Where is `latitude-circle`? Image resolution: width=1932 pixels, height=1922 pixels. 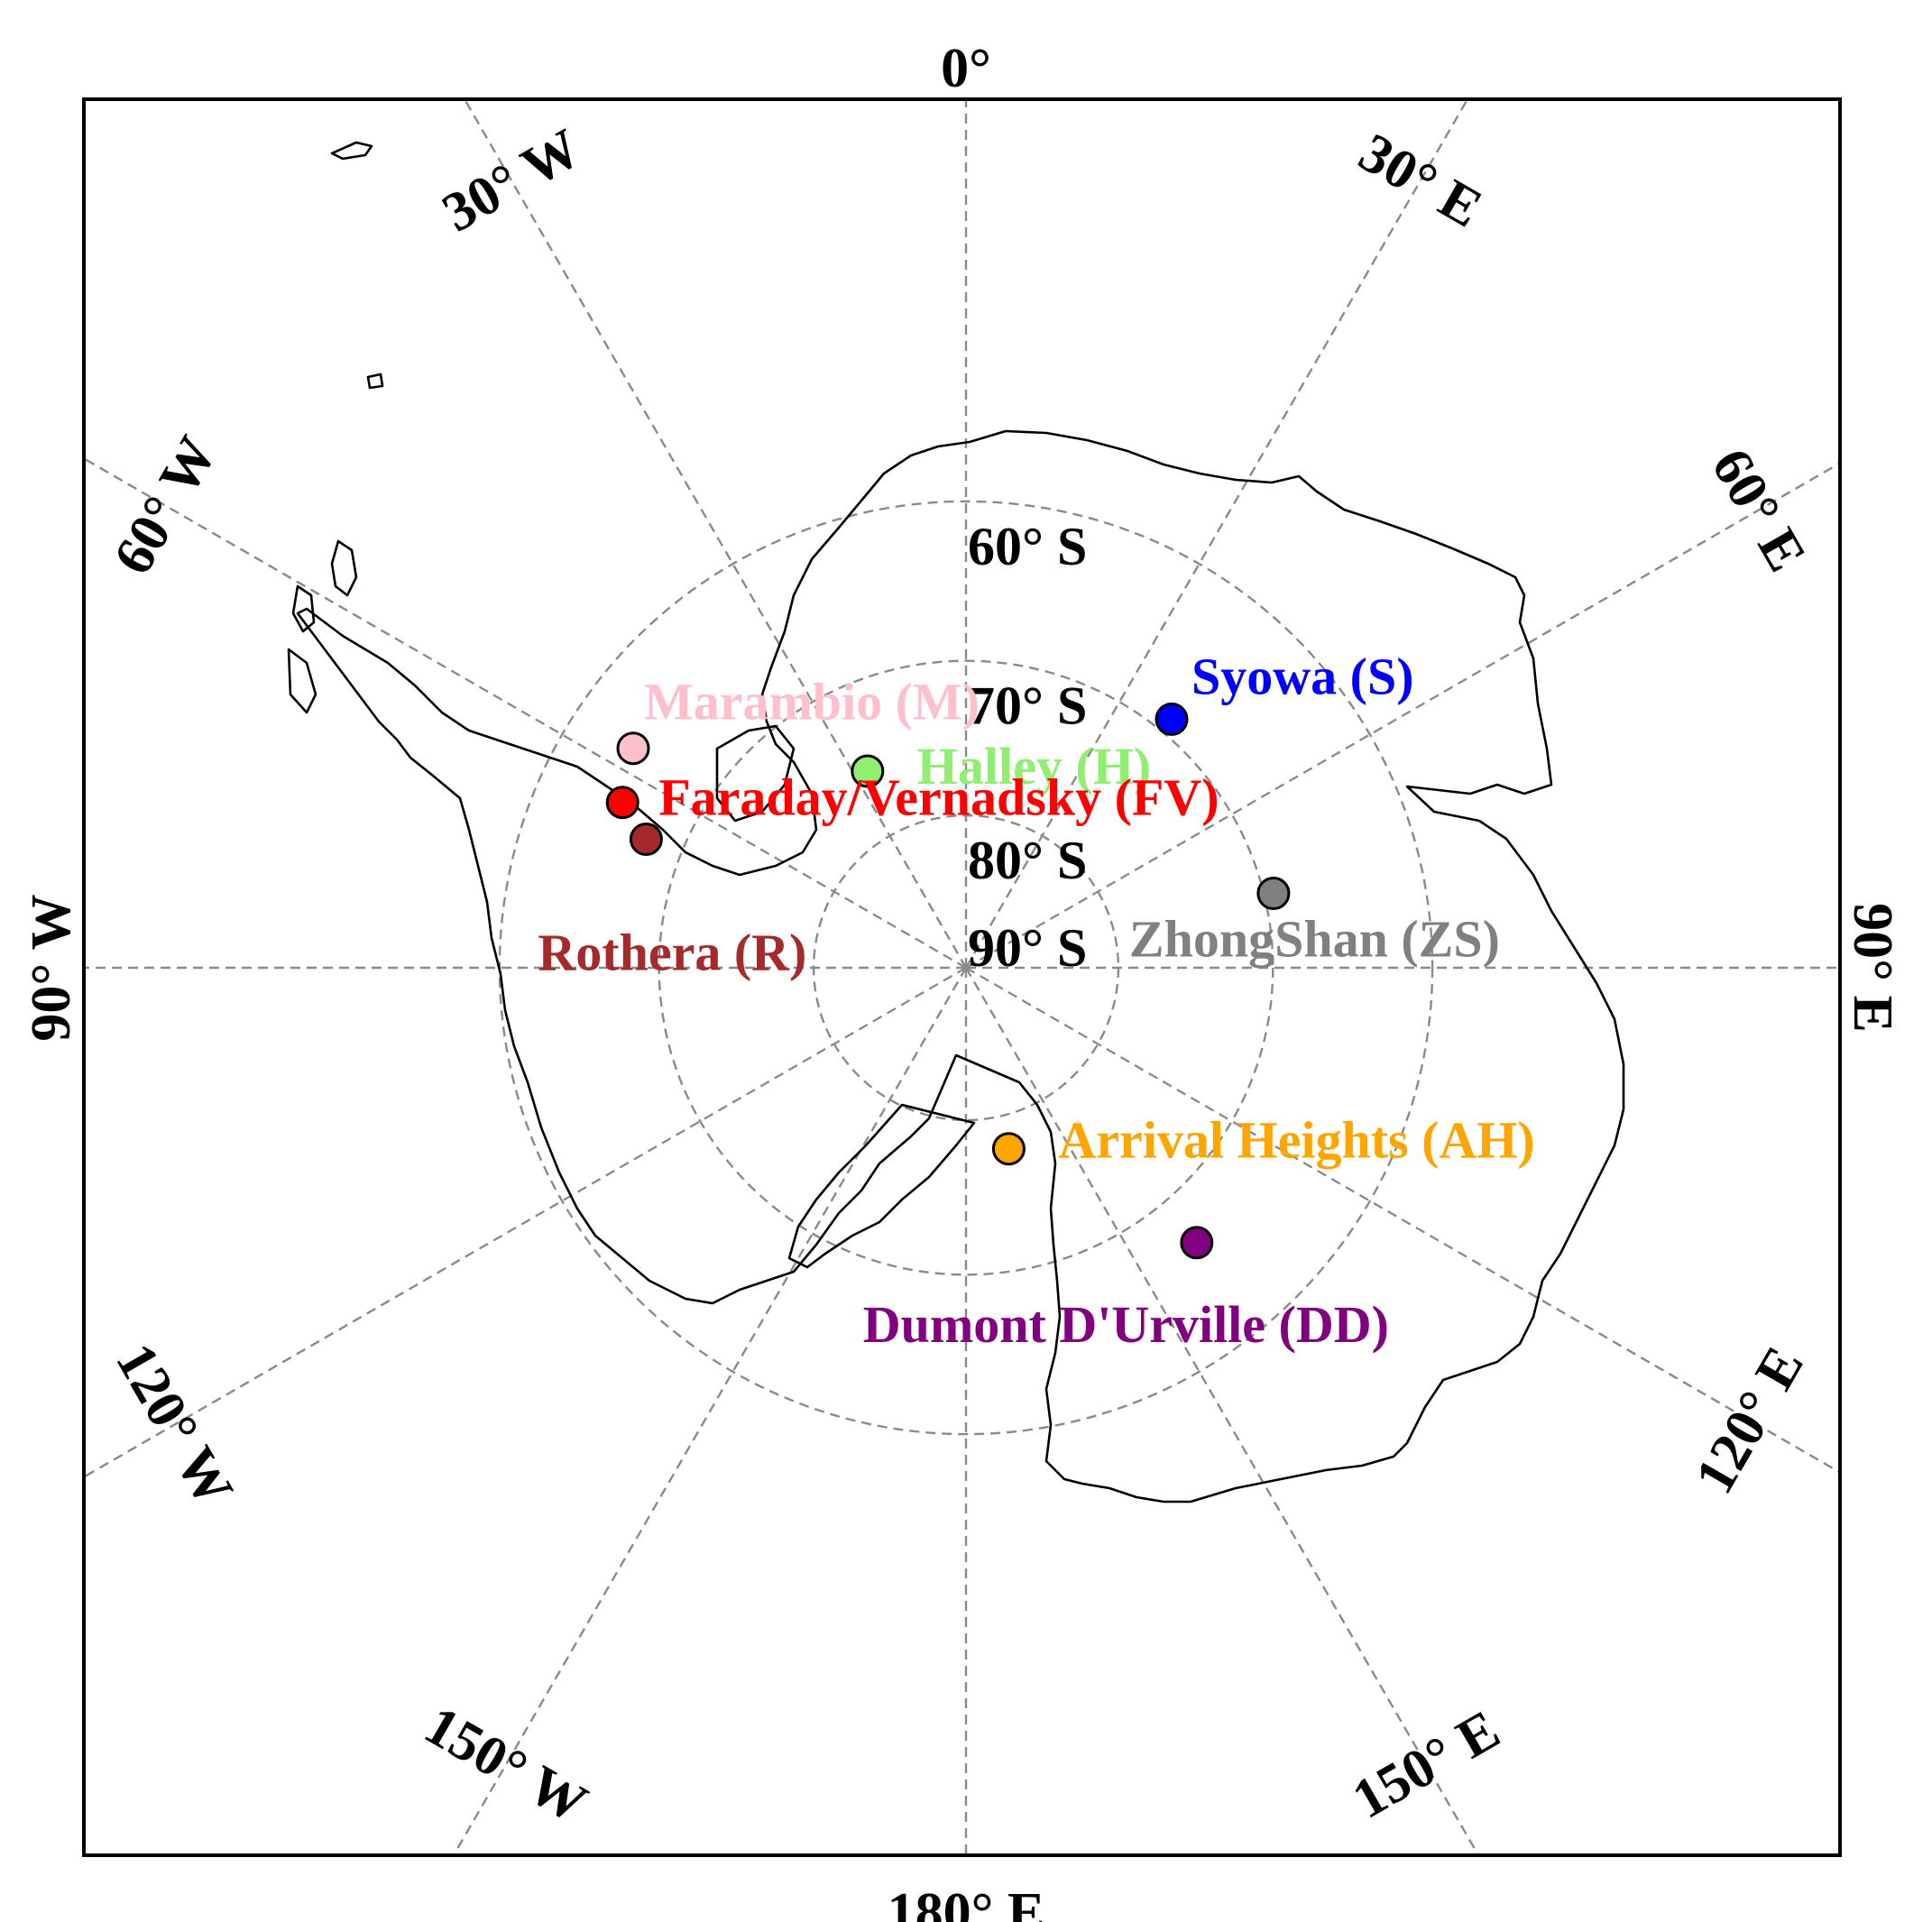 latitude-circle is located at coordinates (966, 967).